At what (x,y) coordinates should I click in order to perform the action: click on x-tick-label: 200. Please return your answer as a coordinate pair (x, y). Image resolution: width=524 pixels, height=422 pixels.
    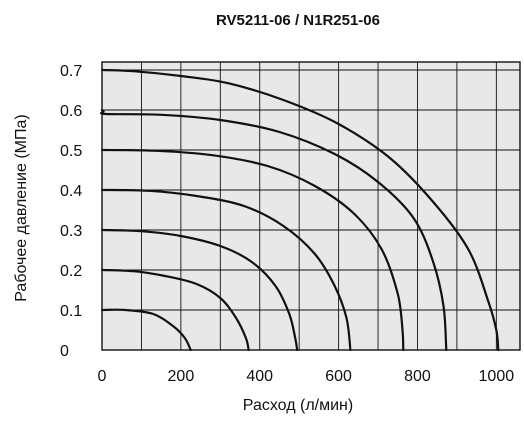
    Looking at the image, I should click on (181, 376).